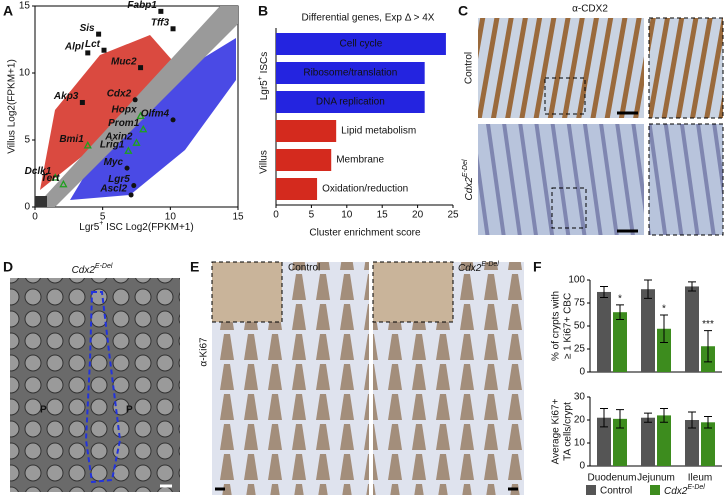 Image resolution: width=725 pixels, height=499 pixels. What do you see at coordinates (470, 268) in the screenshot?
I see `image-label-part: Cdx2` at bounding box center [470, 268].